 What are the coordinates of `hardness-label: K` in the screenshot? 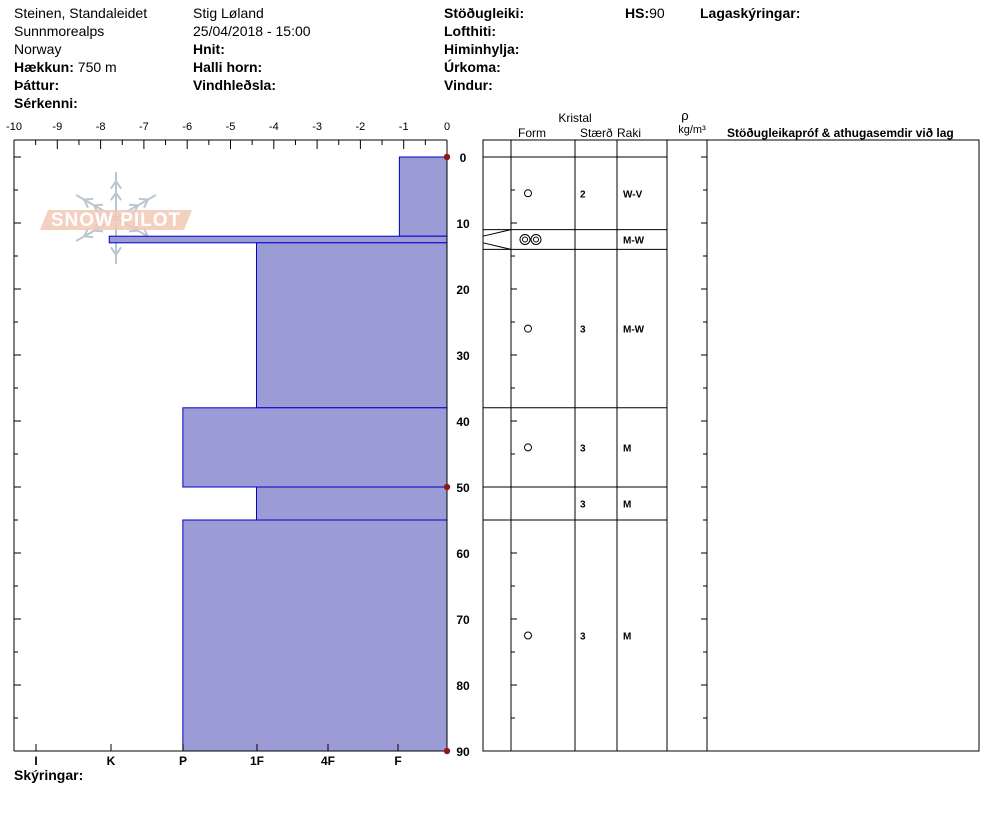 It's located at (111, 761).